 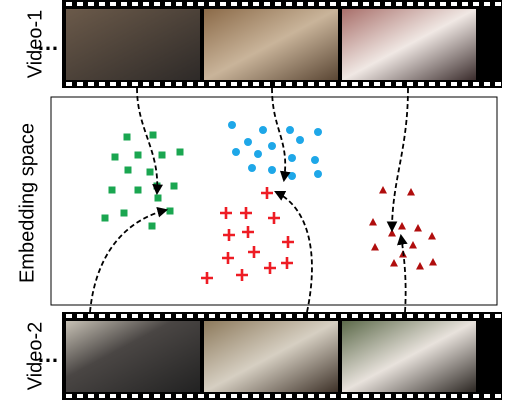 What do you see at coordinates (27, 203) in the screenshot?
I see `embedding-label: Embedding space` at bounding box center [27, 203].